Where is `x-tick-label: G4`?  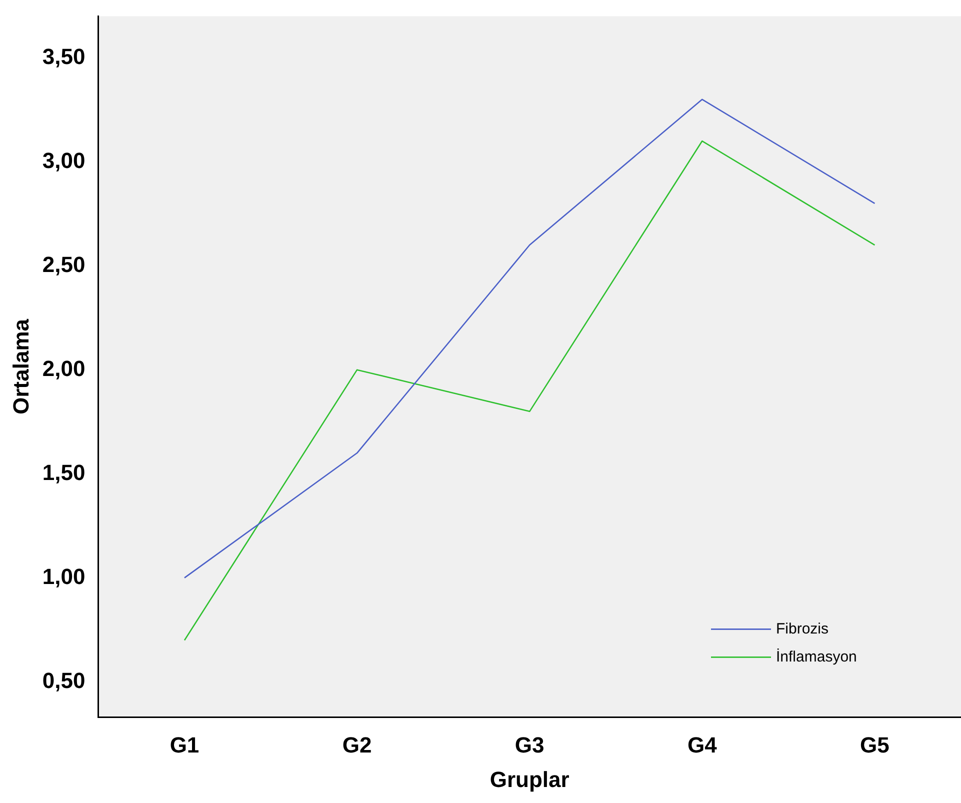
x-tick-label: G4 is located at coordinates (702, 745).